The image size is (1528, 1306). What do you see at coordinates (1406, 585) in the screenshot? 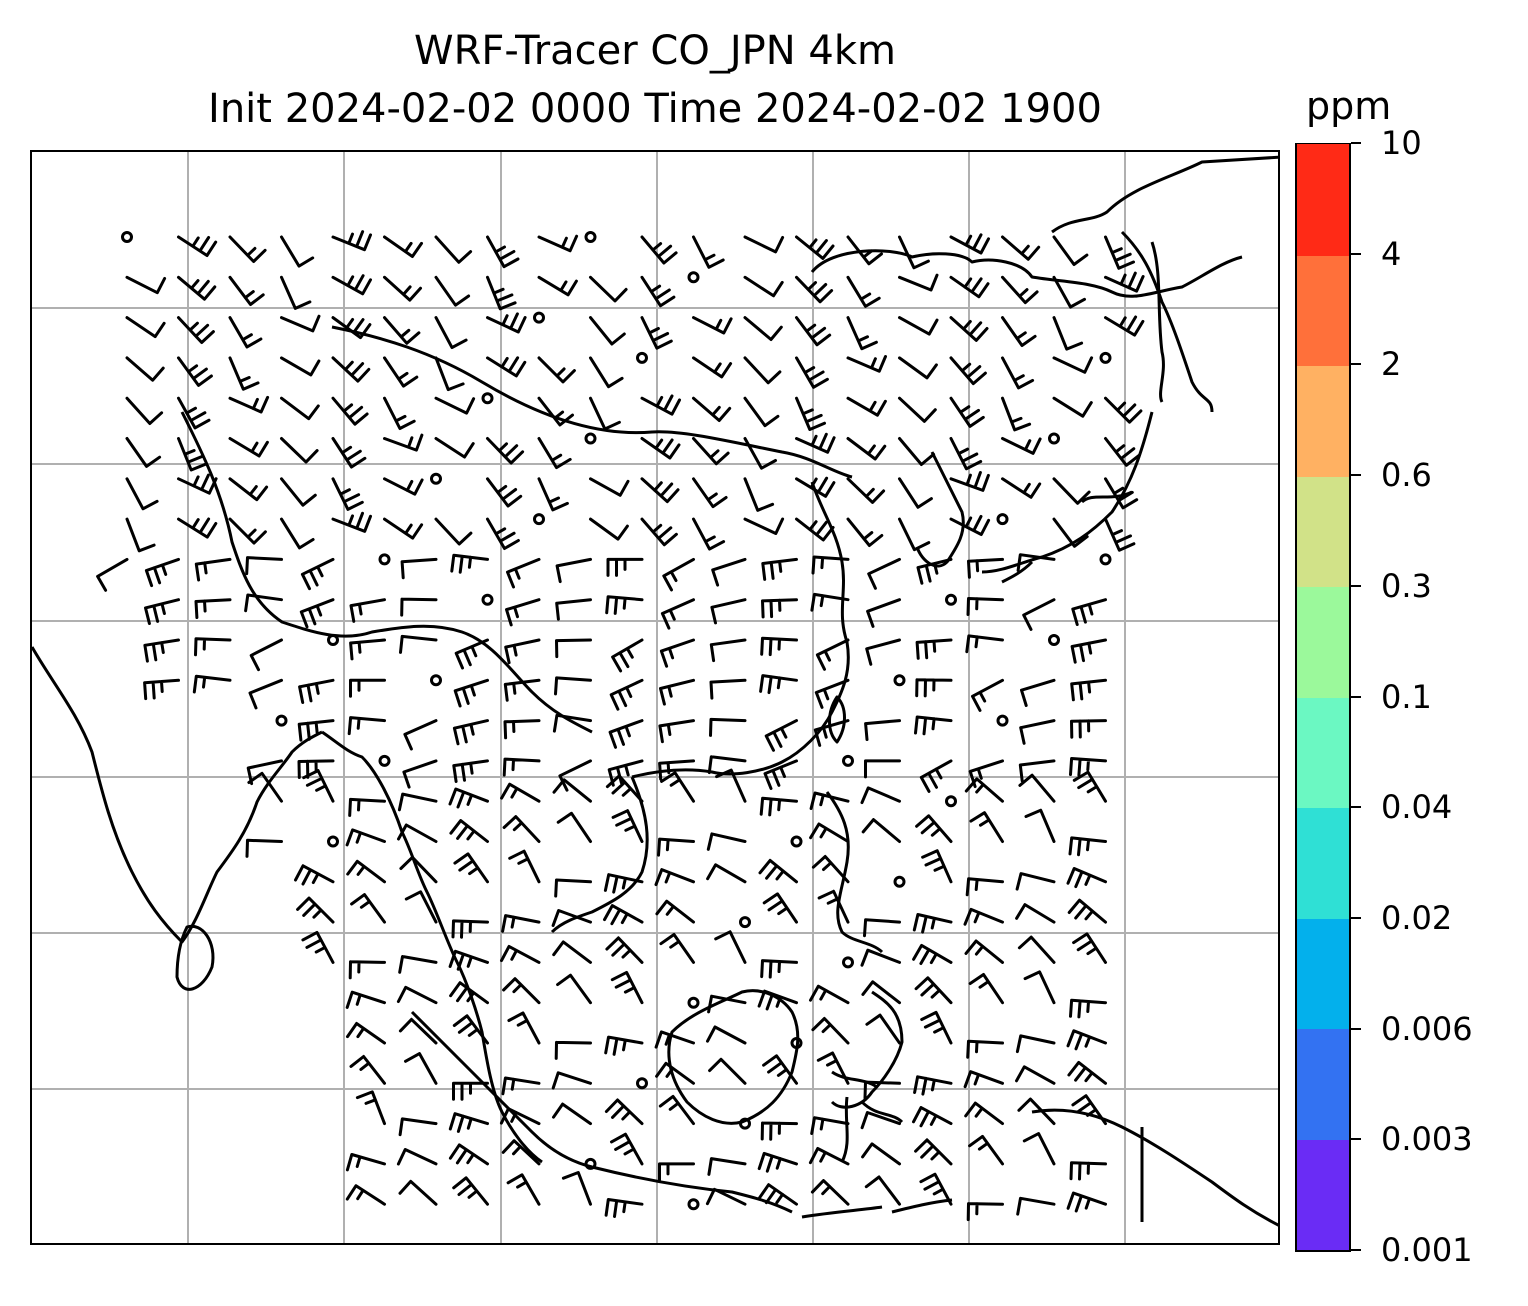
I see `colorbar-tick-label: 0.3` at bounding box center [1406, 585].